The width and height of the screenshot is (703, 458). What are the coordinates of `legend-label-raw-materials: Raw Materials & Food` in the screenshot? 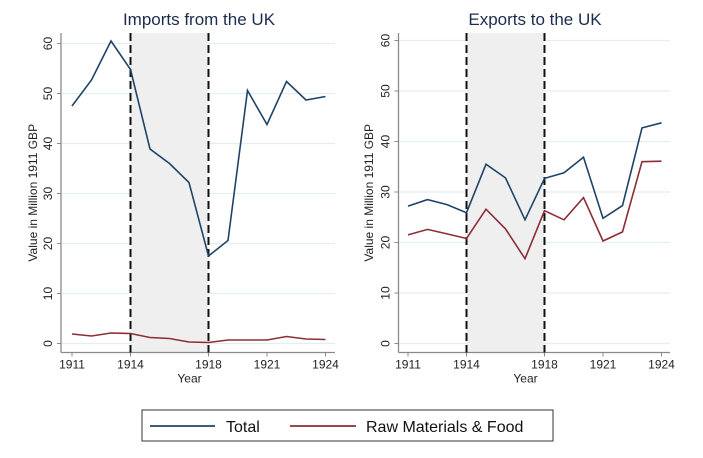 It's located at (444, 427).